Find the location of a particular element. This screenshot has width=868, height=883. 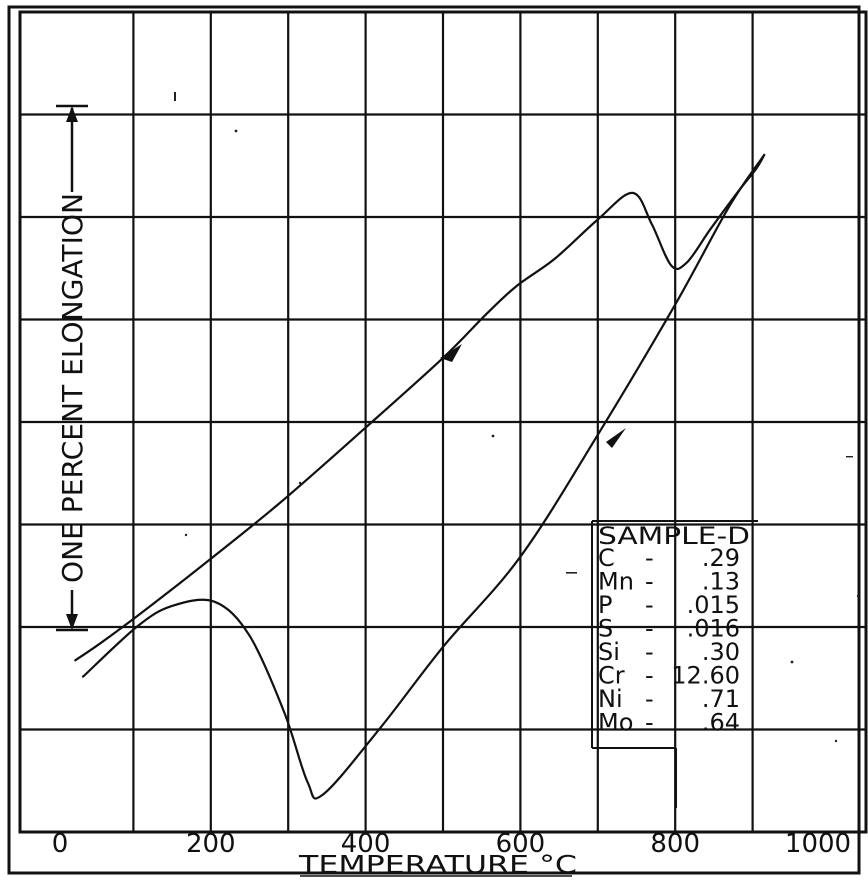

scale-arrow-head-top is located at coordinates (72, 114).